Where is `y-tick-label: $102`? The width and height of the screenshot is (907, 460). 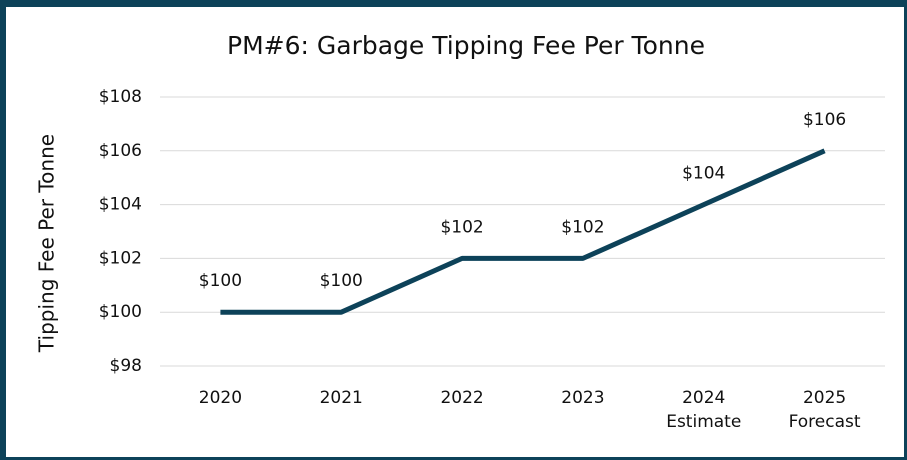
y-tick-label: $102 is located at coordinates (120, 258).